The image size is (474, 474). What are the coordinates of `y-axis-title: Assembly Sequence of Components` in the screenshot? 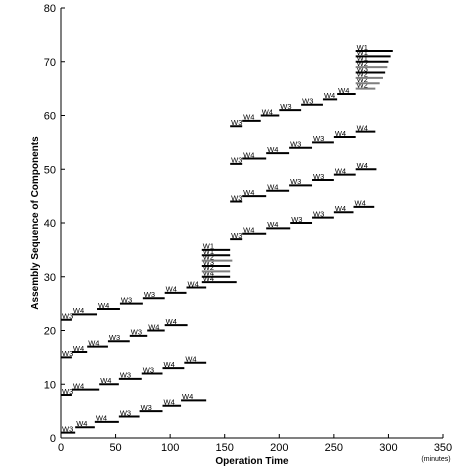 It's located at (35, 223).